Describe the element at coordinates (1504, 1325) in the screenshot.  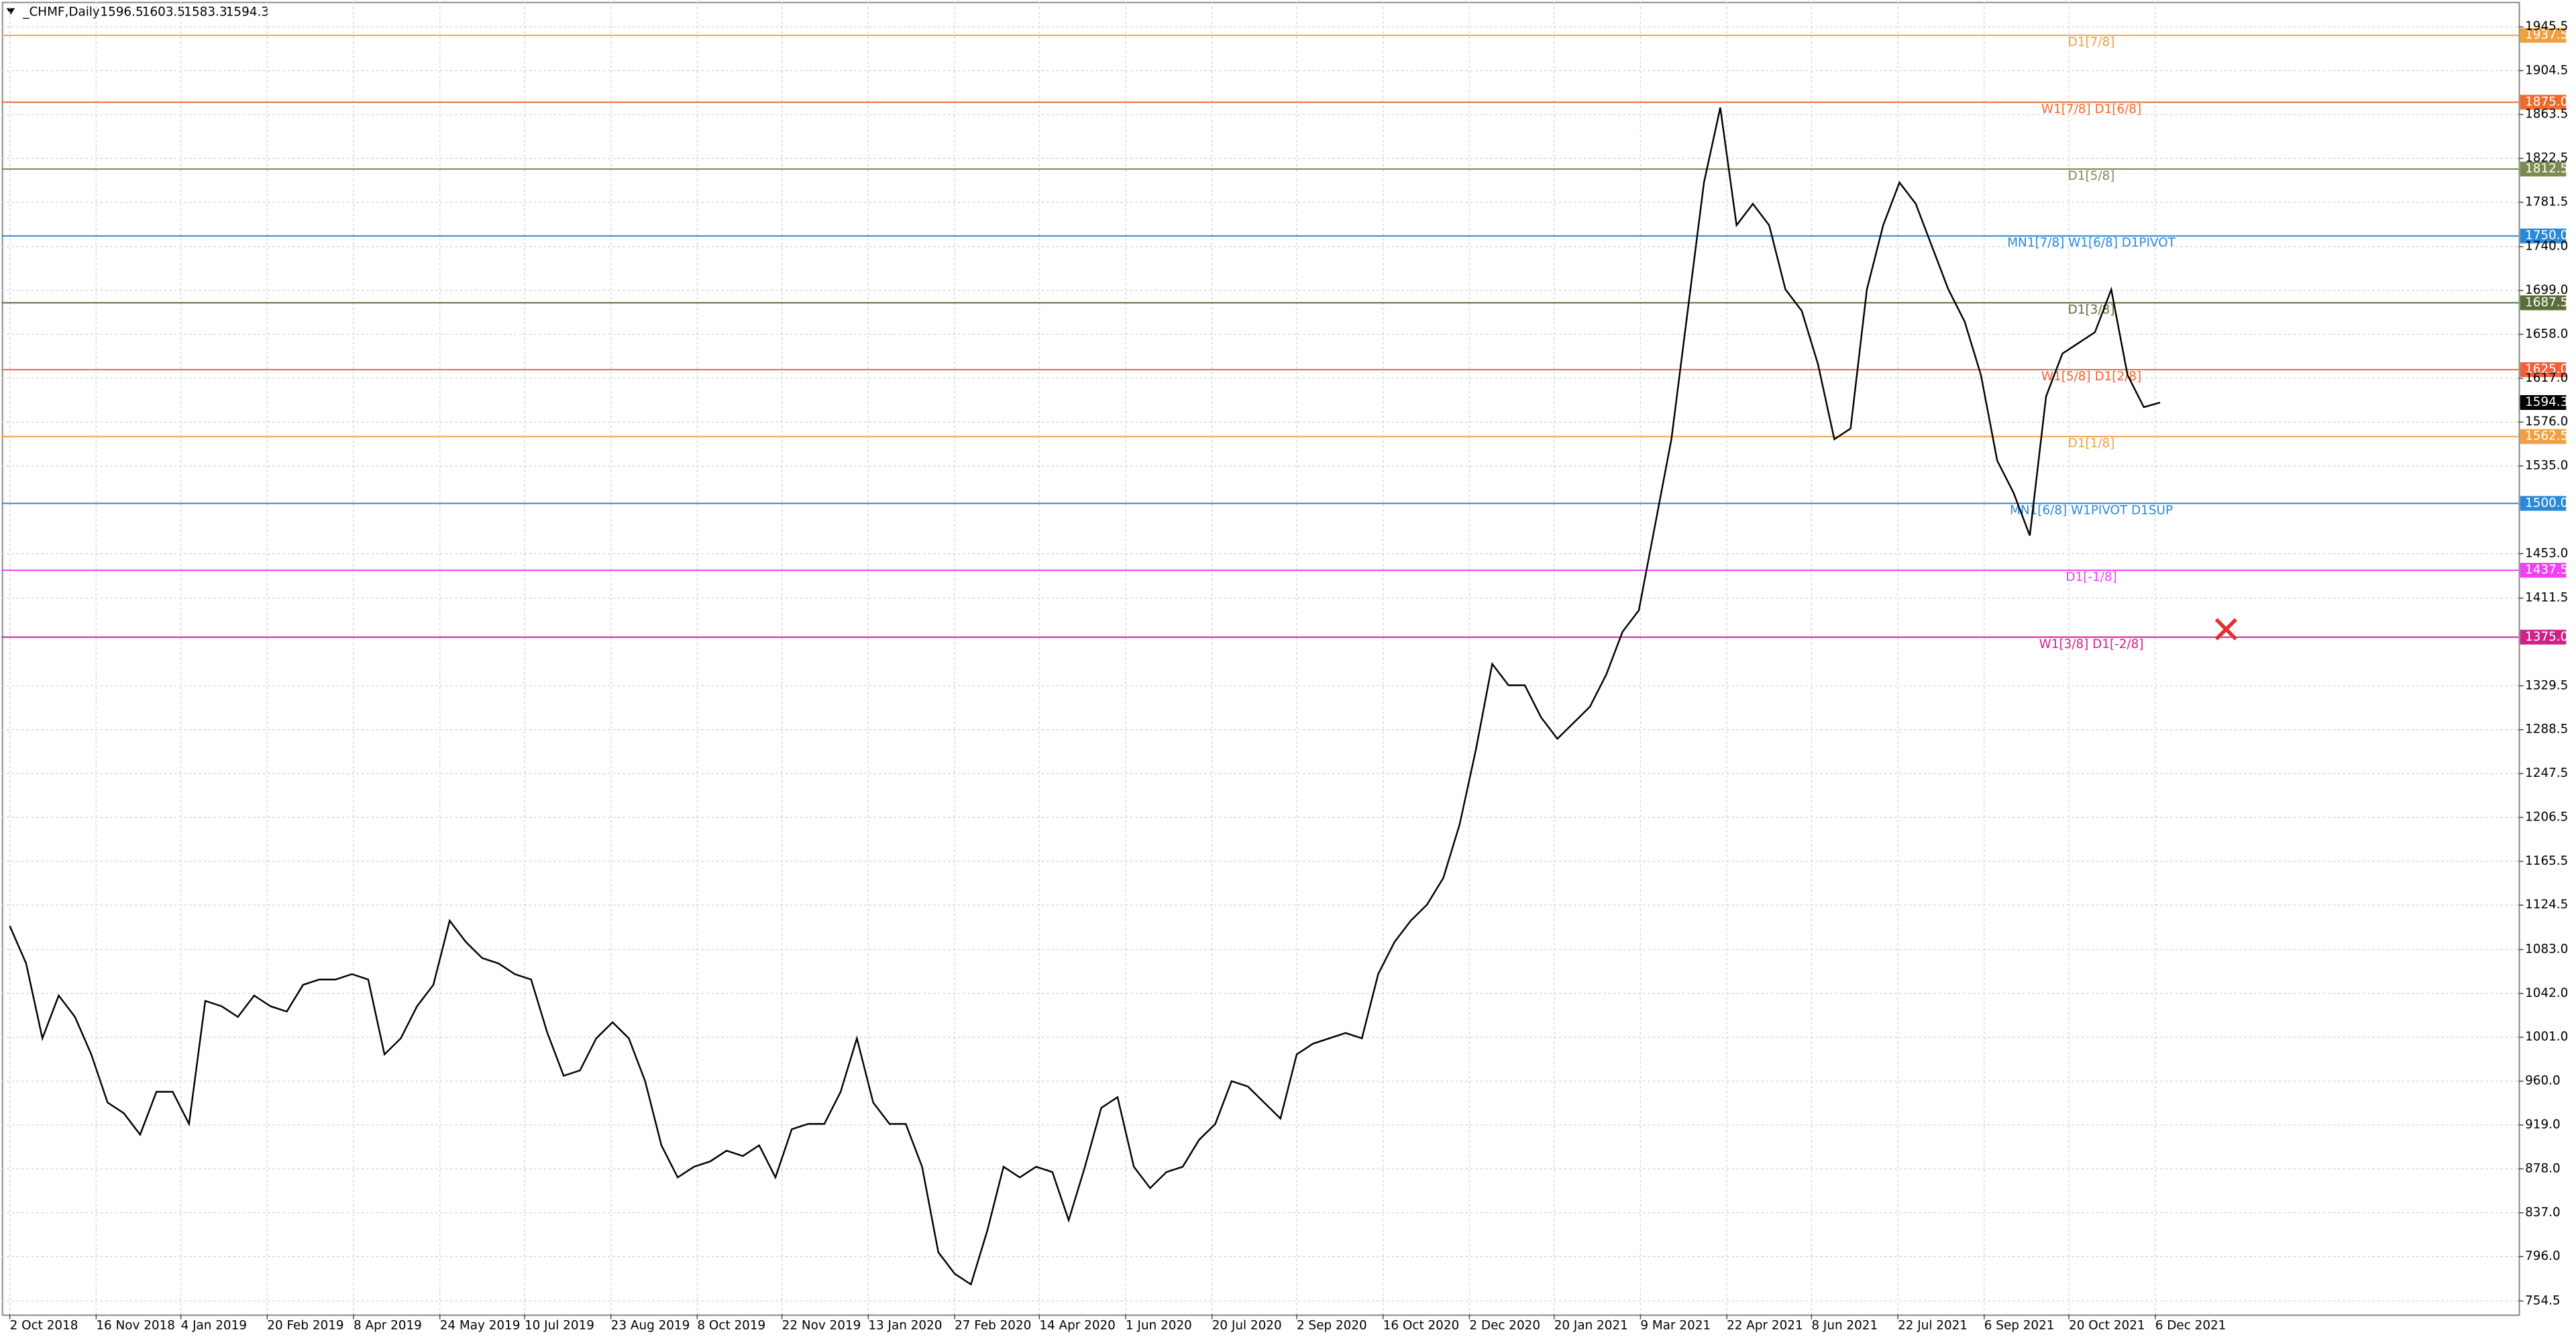
I see `x-tick-label: 2 Dec 2020` at that location.